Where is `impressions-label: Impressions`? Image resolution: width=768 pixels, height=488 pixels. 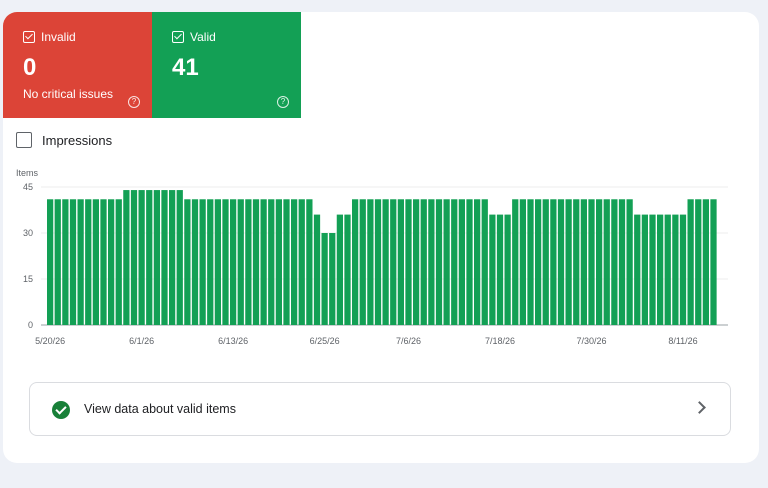 impressions-label: Impressions is located at coordinates (77, 140).